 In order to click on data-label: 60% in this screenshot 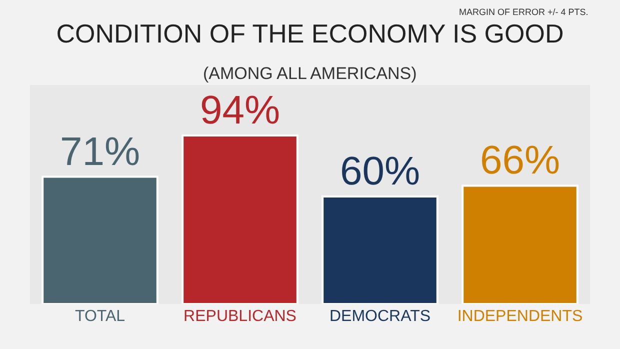, I will do `click(380, 171)`.